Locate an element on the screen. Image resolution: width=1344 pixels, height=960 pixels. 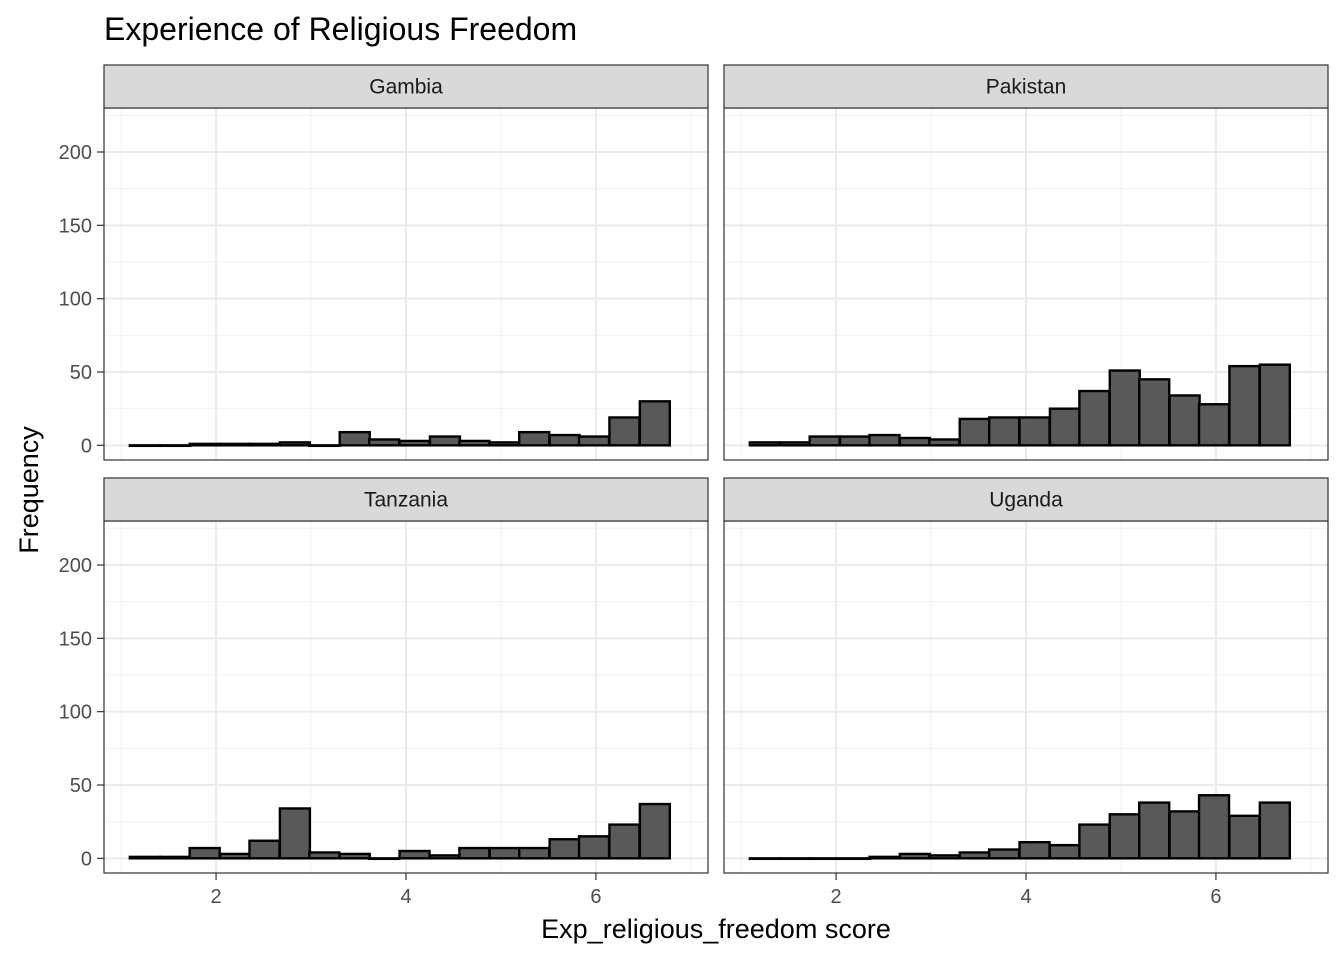
facet-strip-label: Pakistan is located at coordinates (1026, 87).